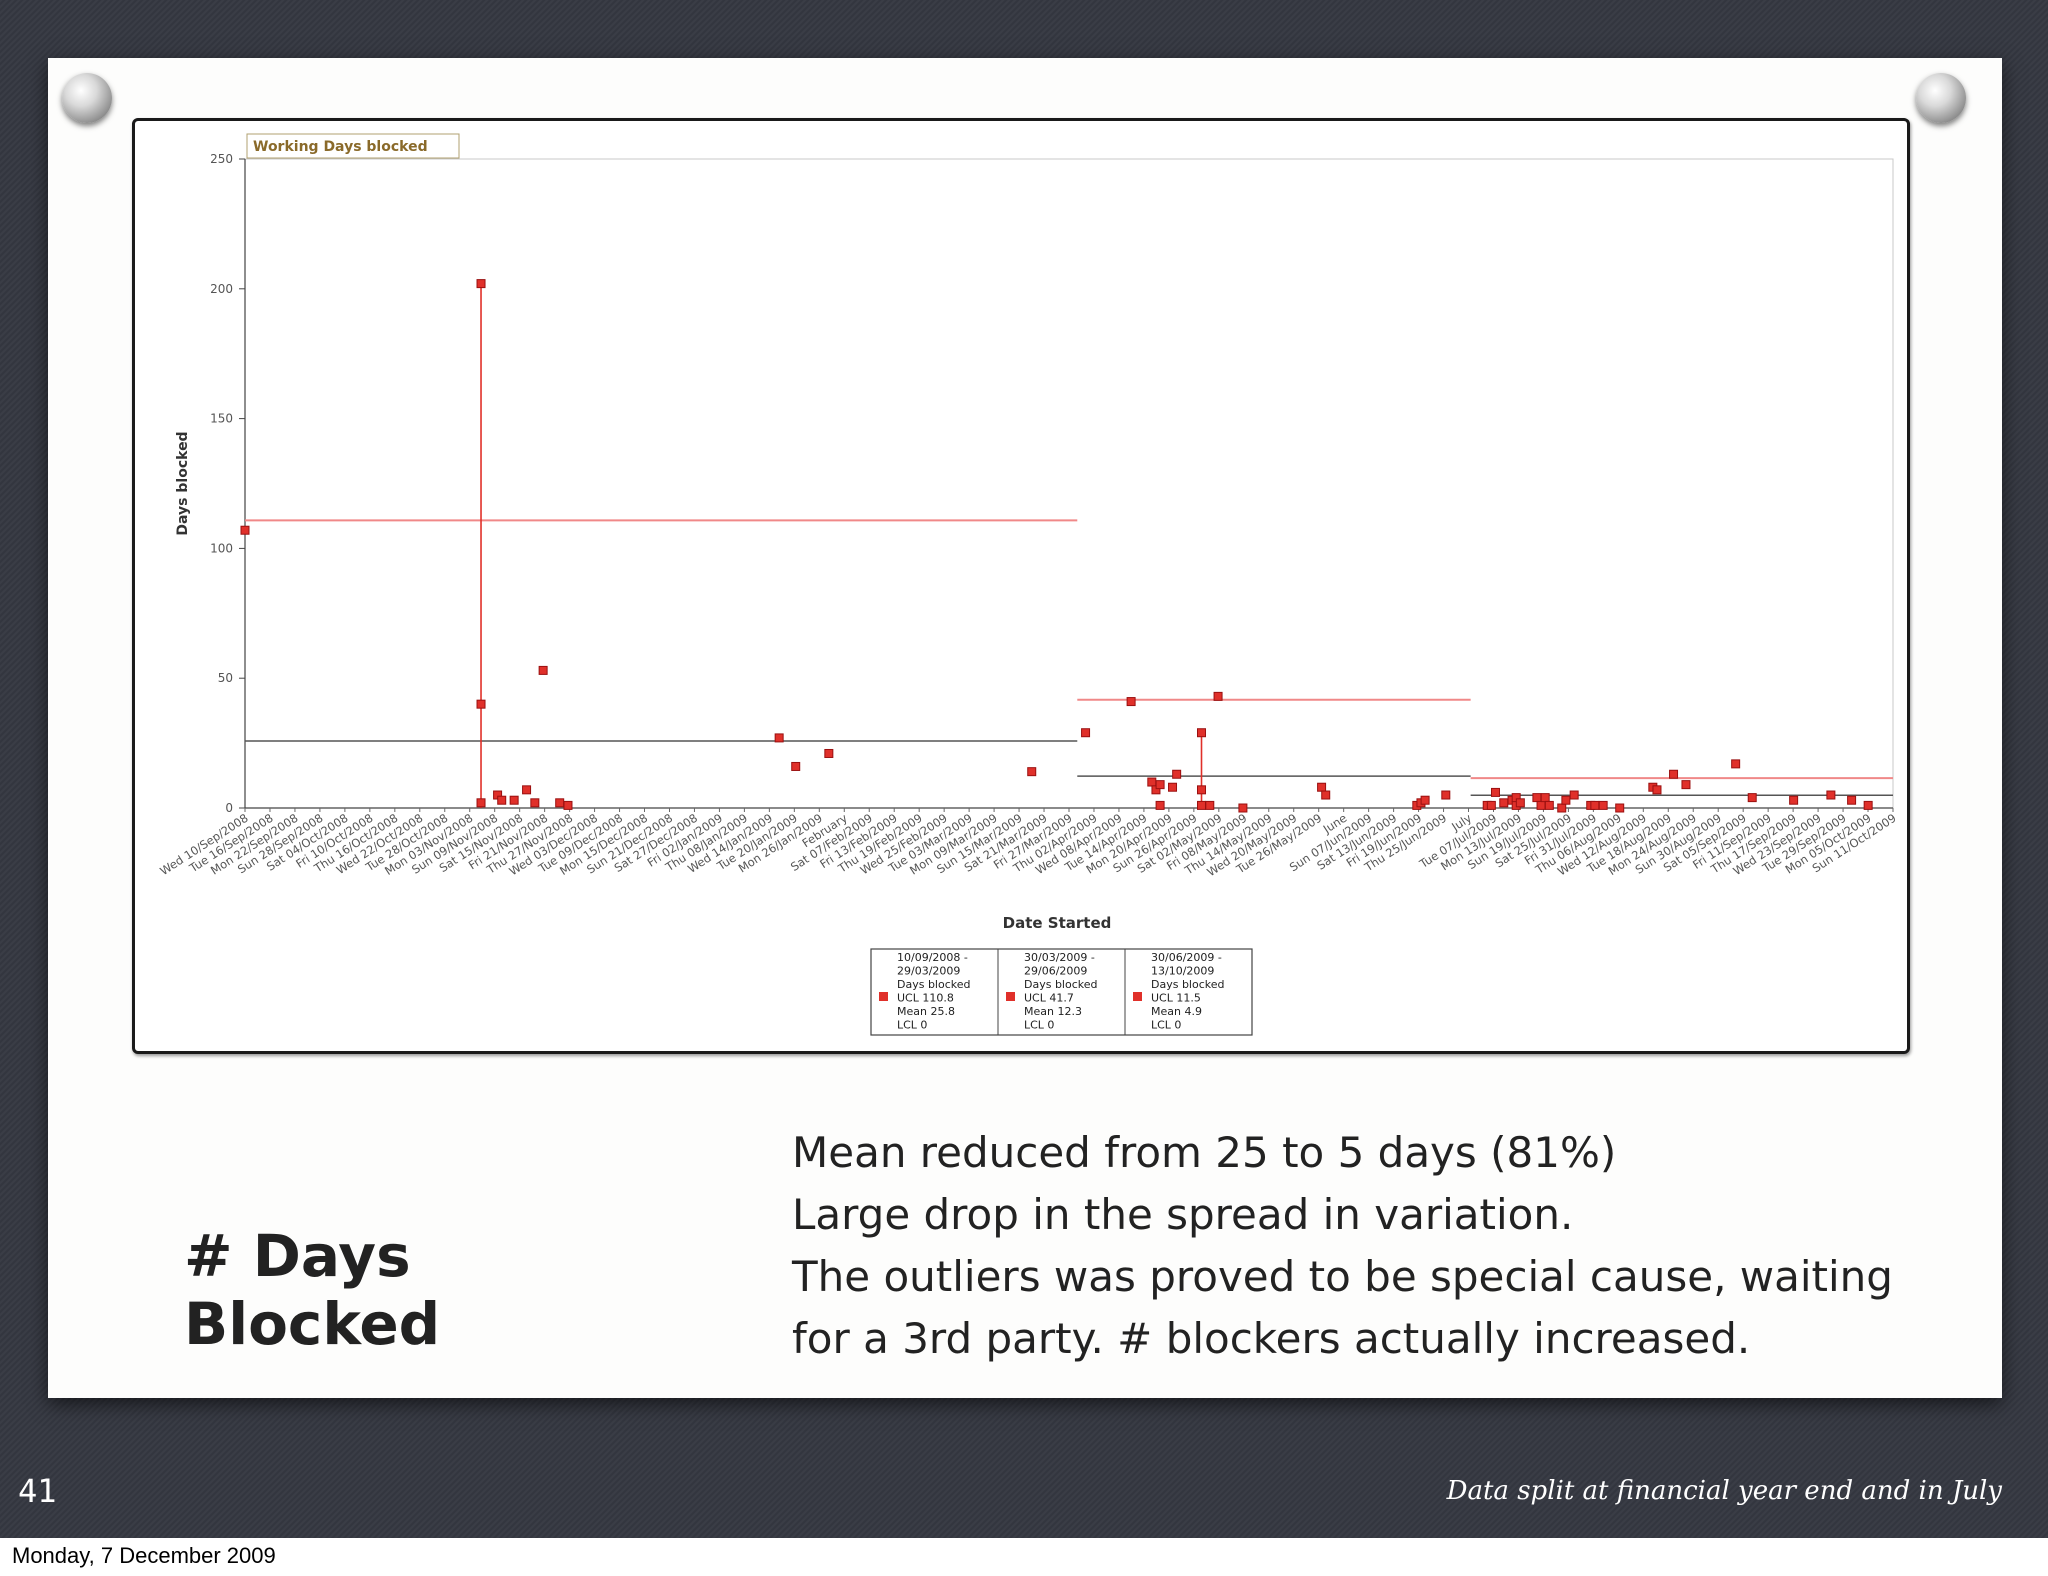 The image size is (2048, 1576). Describe the element at coordinates (229, 808) in the screenshot. I see `y-tick-label: 0` at that location.